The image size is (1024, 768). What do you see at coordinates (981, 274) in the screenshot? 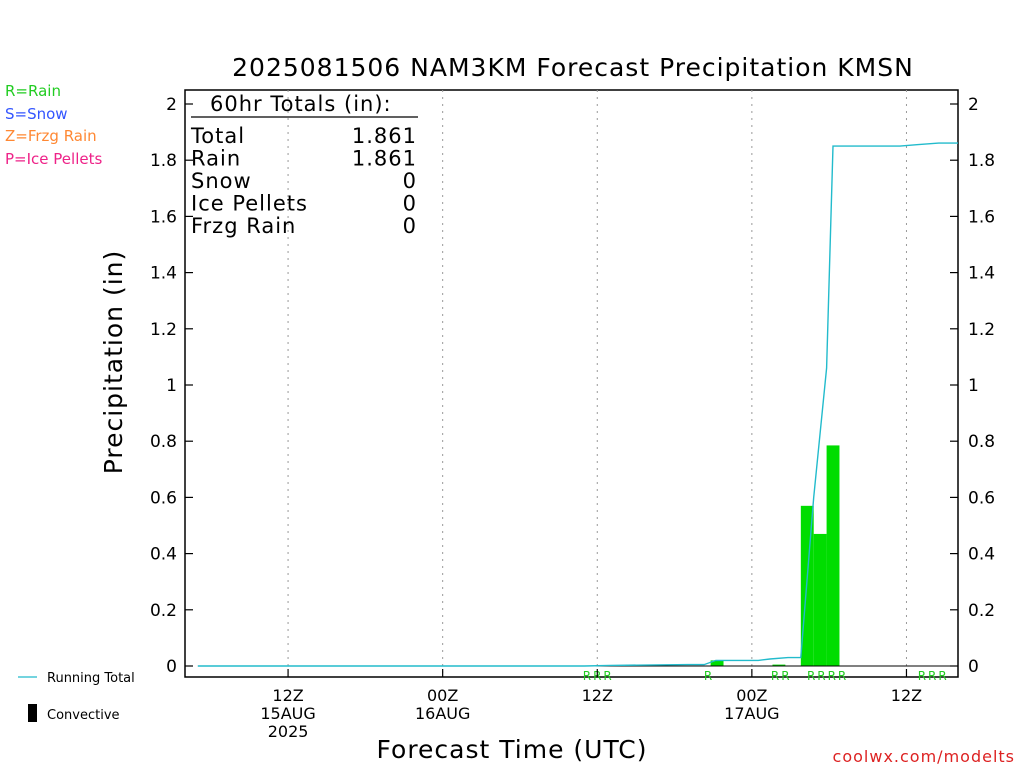
I see `y-tick-label-right-7: 1.4` at bounding box center [981, 274].